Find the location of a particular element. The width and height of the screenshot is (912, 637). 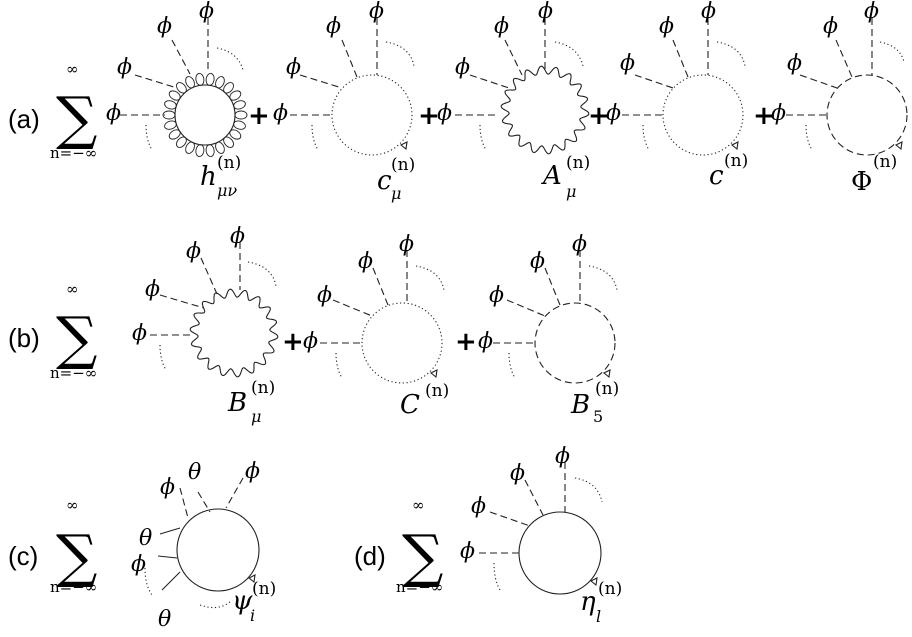

scalar-field-subscript: 5 is located at coordinates (598, 416).